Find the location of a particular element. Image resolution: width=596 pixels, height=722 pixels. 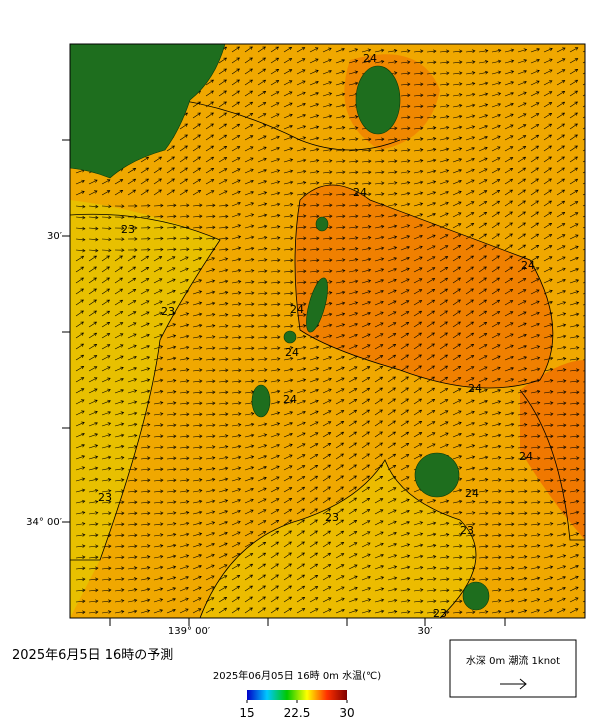

legend-arrow is located at coordinates (513, 684).